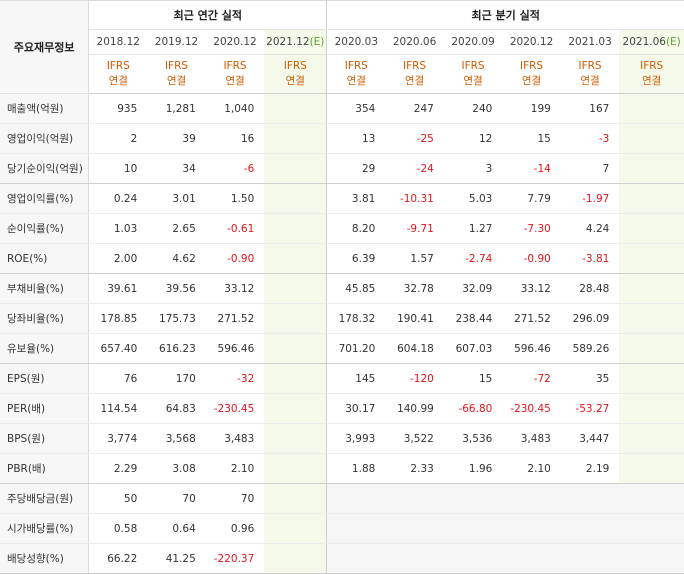 The image size is (684, 574). Describe the element at coordinates (356, 288) in the screenshot. I see `value-cell: 45.85` at that location.